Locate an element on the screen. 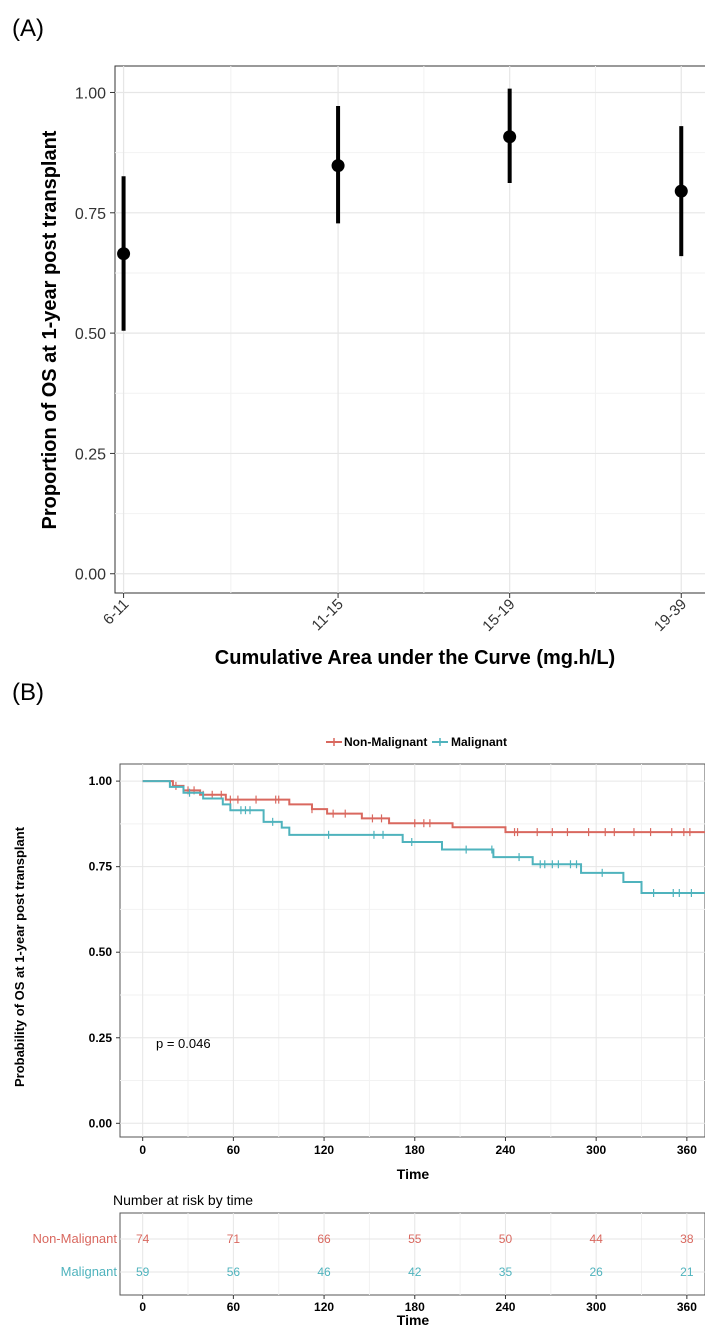  risk-cell: 44 is located at coordinates (596, 1239).